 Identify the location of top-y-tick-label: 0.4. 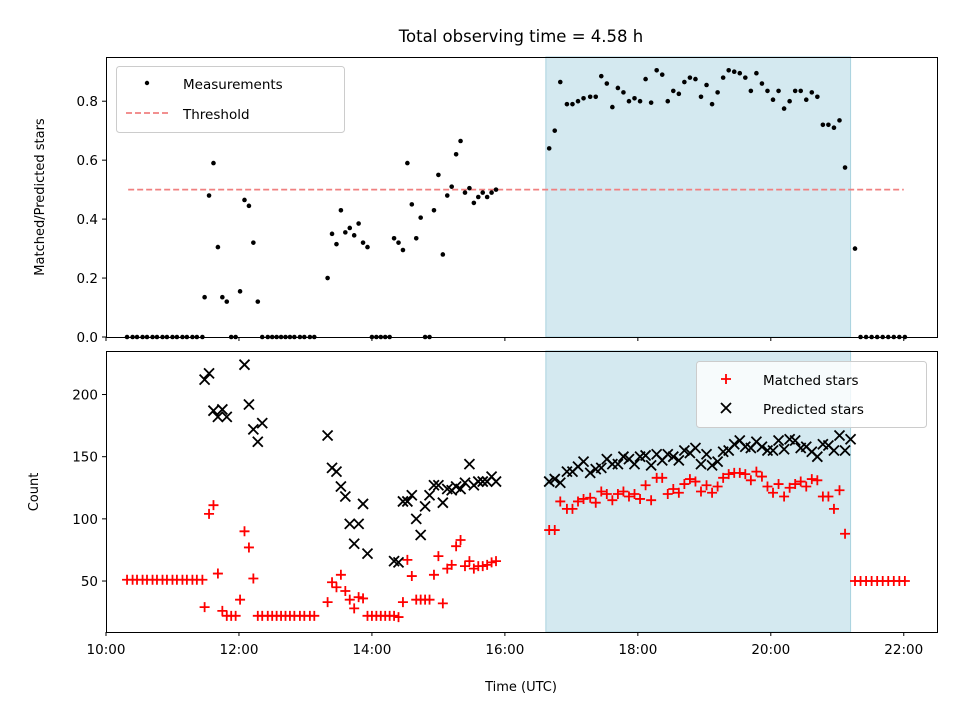
(87, 220).